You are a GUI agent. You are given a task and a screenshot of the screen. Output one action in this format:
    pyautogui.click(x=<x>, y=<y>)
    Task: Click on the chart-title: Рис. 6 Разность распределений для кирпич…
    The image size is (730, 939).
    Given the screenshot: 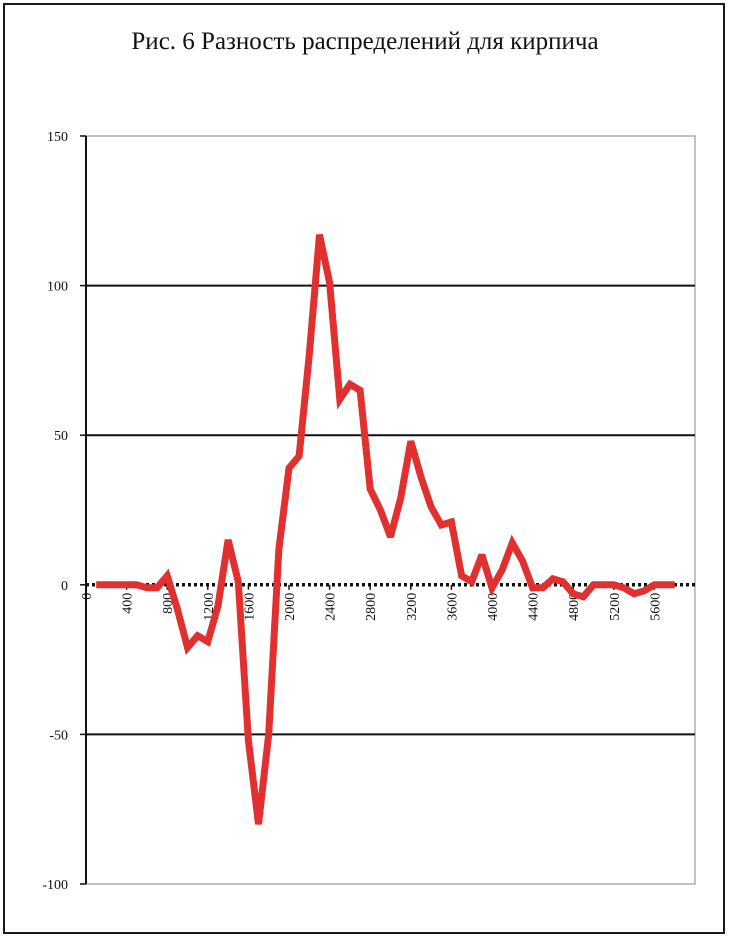 What is the action you would take?
    pyautogui.click(x=365, y=41)
    